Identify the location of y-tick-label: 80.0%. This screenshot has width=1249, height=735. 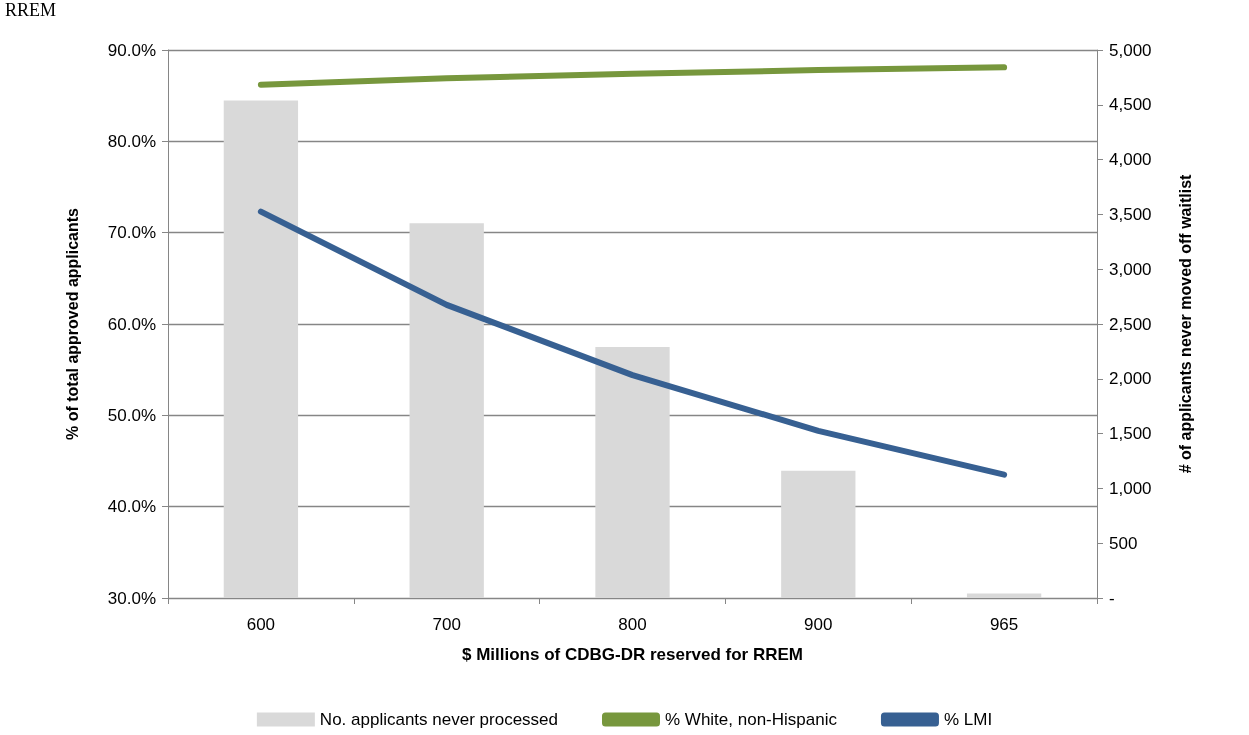
(131, 141).